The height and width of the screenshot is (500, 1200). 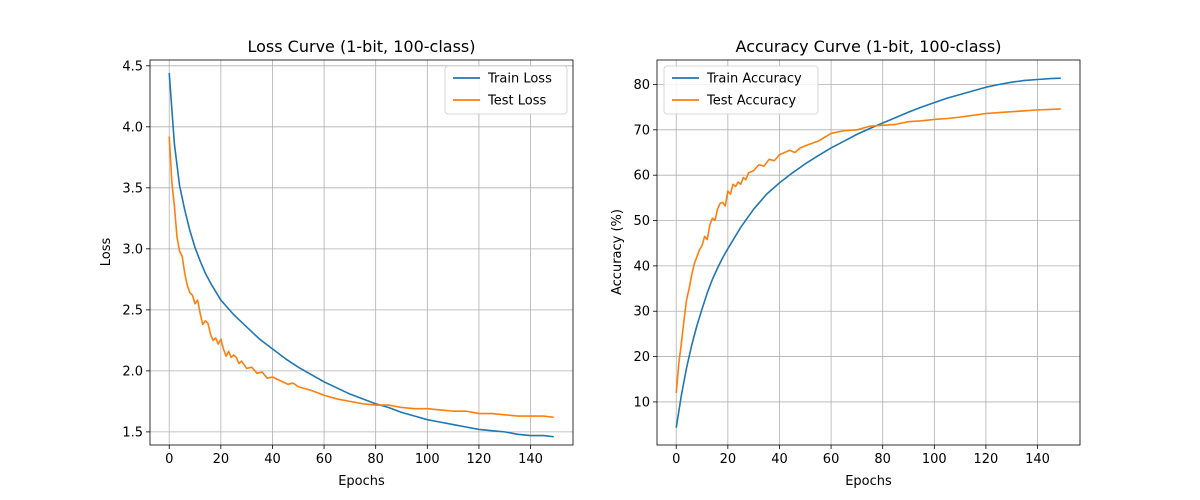 I want to click on accuracy-y-tick-label: 80, so click(x=641, y=85).